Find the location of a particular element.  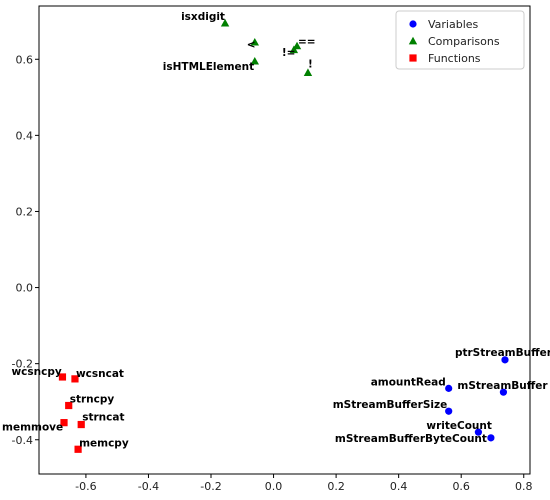

legend-label-functions: Functions is located at coordinates (454, 58).